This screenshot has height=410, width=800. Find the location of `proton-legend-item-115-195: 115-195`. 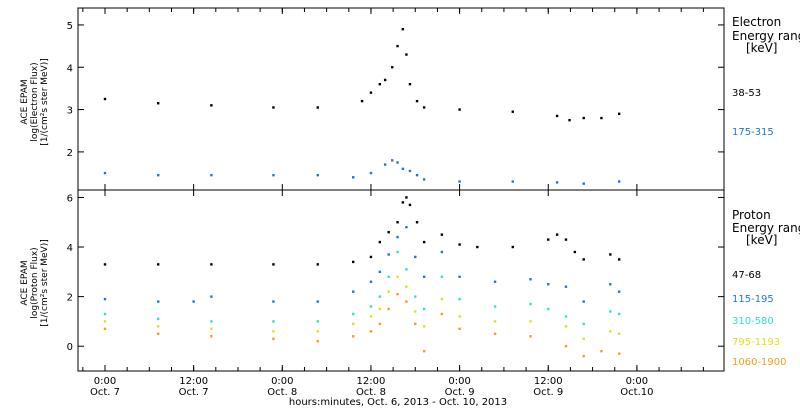

proton-legend-item-115-195: 115-195 is located at coordinates (753, 299).